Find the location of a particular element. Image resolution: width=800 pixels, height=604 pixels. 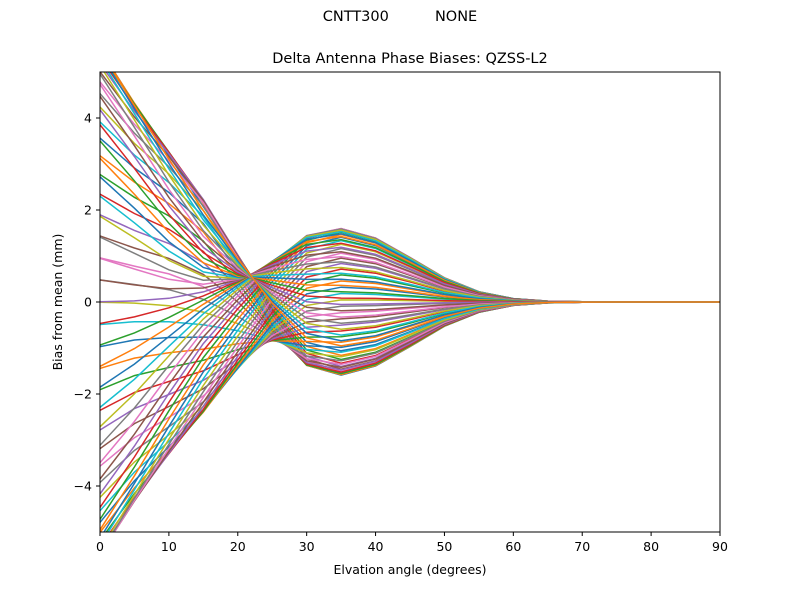

x-axis: 0 10 20 30 40 50 60 70 80 90 is located at coordinates (412, 543).